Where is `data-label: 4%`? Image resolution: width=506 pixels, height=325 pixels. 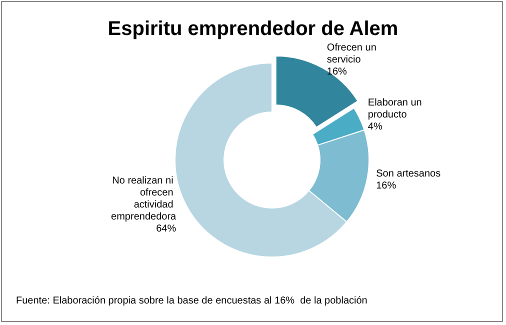
data-label: 4% is located at coordinates (375, 126).